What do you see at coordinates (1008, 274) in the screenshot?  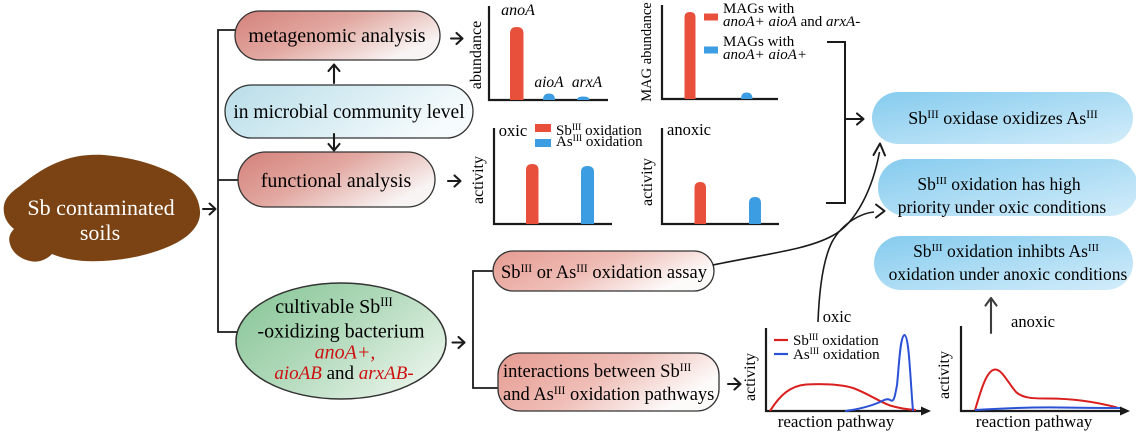 I see `svg-text:oxidation under anoxic conditi: oxidation under anoxic conditions` at bounding box center [1008, 274].